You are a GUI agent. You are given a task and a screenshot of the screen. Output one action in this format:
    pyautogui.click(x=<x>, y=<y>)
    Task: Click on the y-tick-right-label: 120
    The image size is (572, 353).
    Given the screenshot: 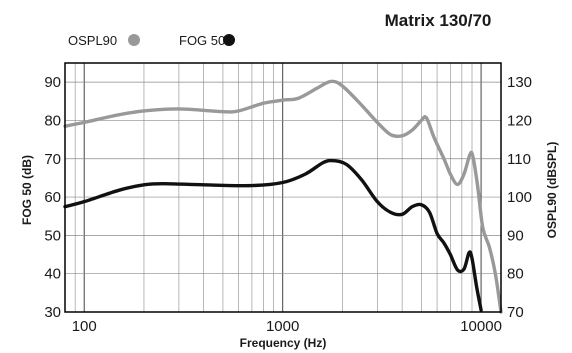 What is the action you would take?
    pyautogui.click(x=519, y=120)
    